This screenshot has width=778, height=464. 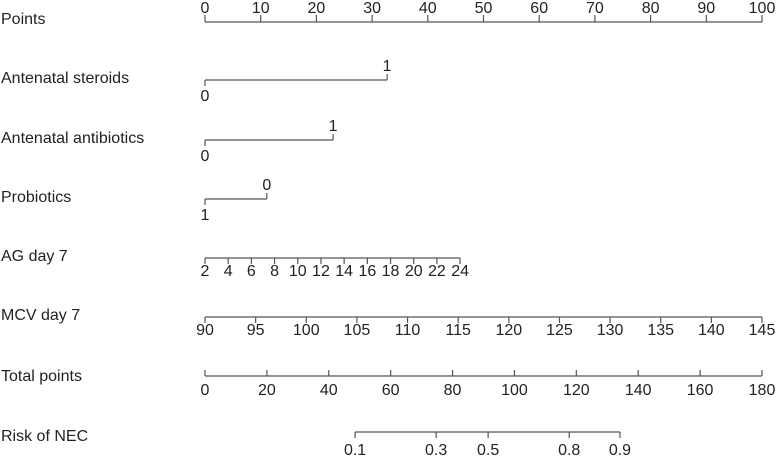 I want to click on row-label: Antenatal antibiotics, so click(x=72, y=138).